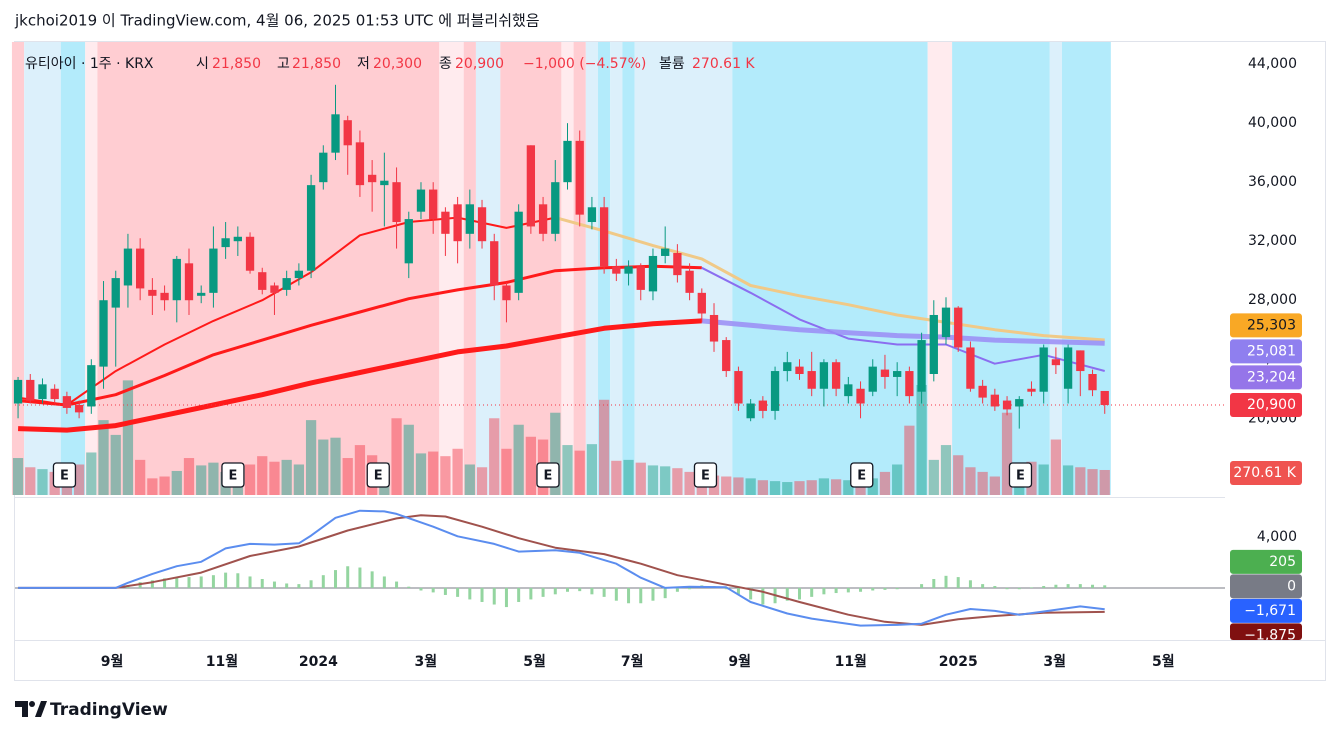 The image size is (1341, 735). Describe the element at coordinates (1282, 562) in the screenshot. I see `badge-label: 205` at that location.